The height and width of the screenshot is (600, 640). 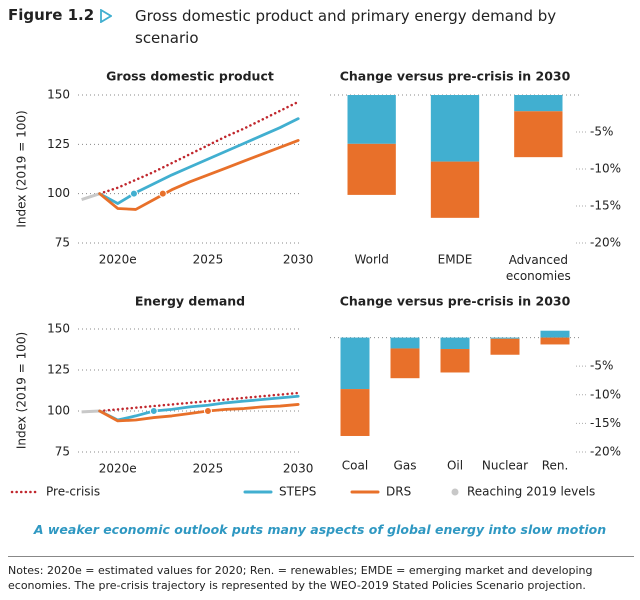 What do you see at coordinates (398, 492) in the screenshot?
I see `legend-label: DRS` at bounding box center [398, 492].